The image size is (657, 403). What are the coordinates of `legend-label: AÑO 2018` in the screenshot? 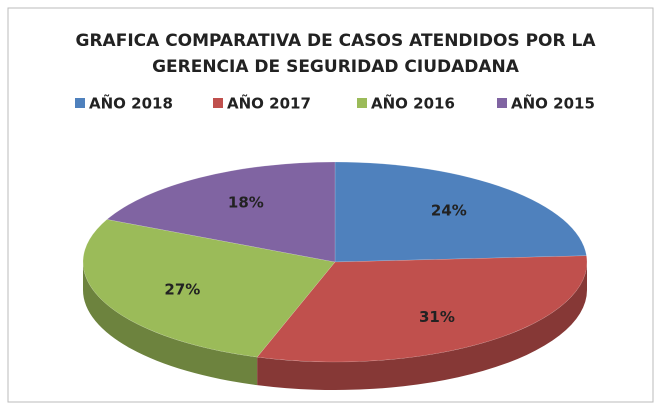 It's located at (131, 103).